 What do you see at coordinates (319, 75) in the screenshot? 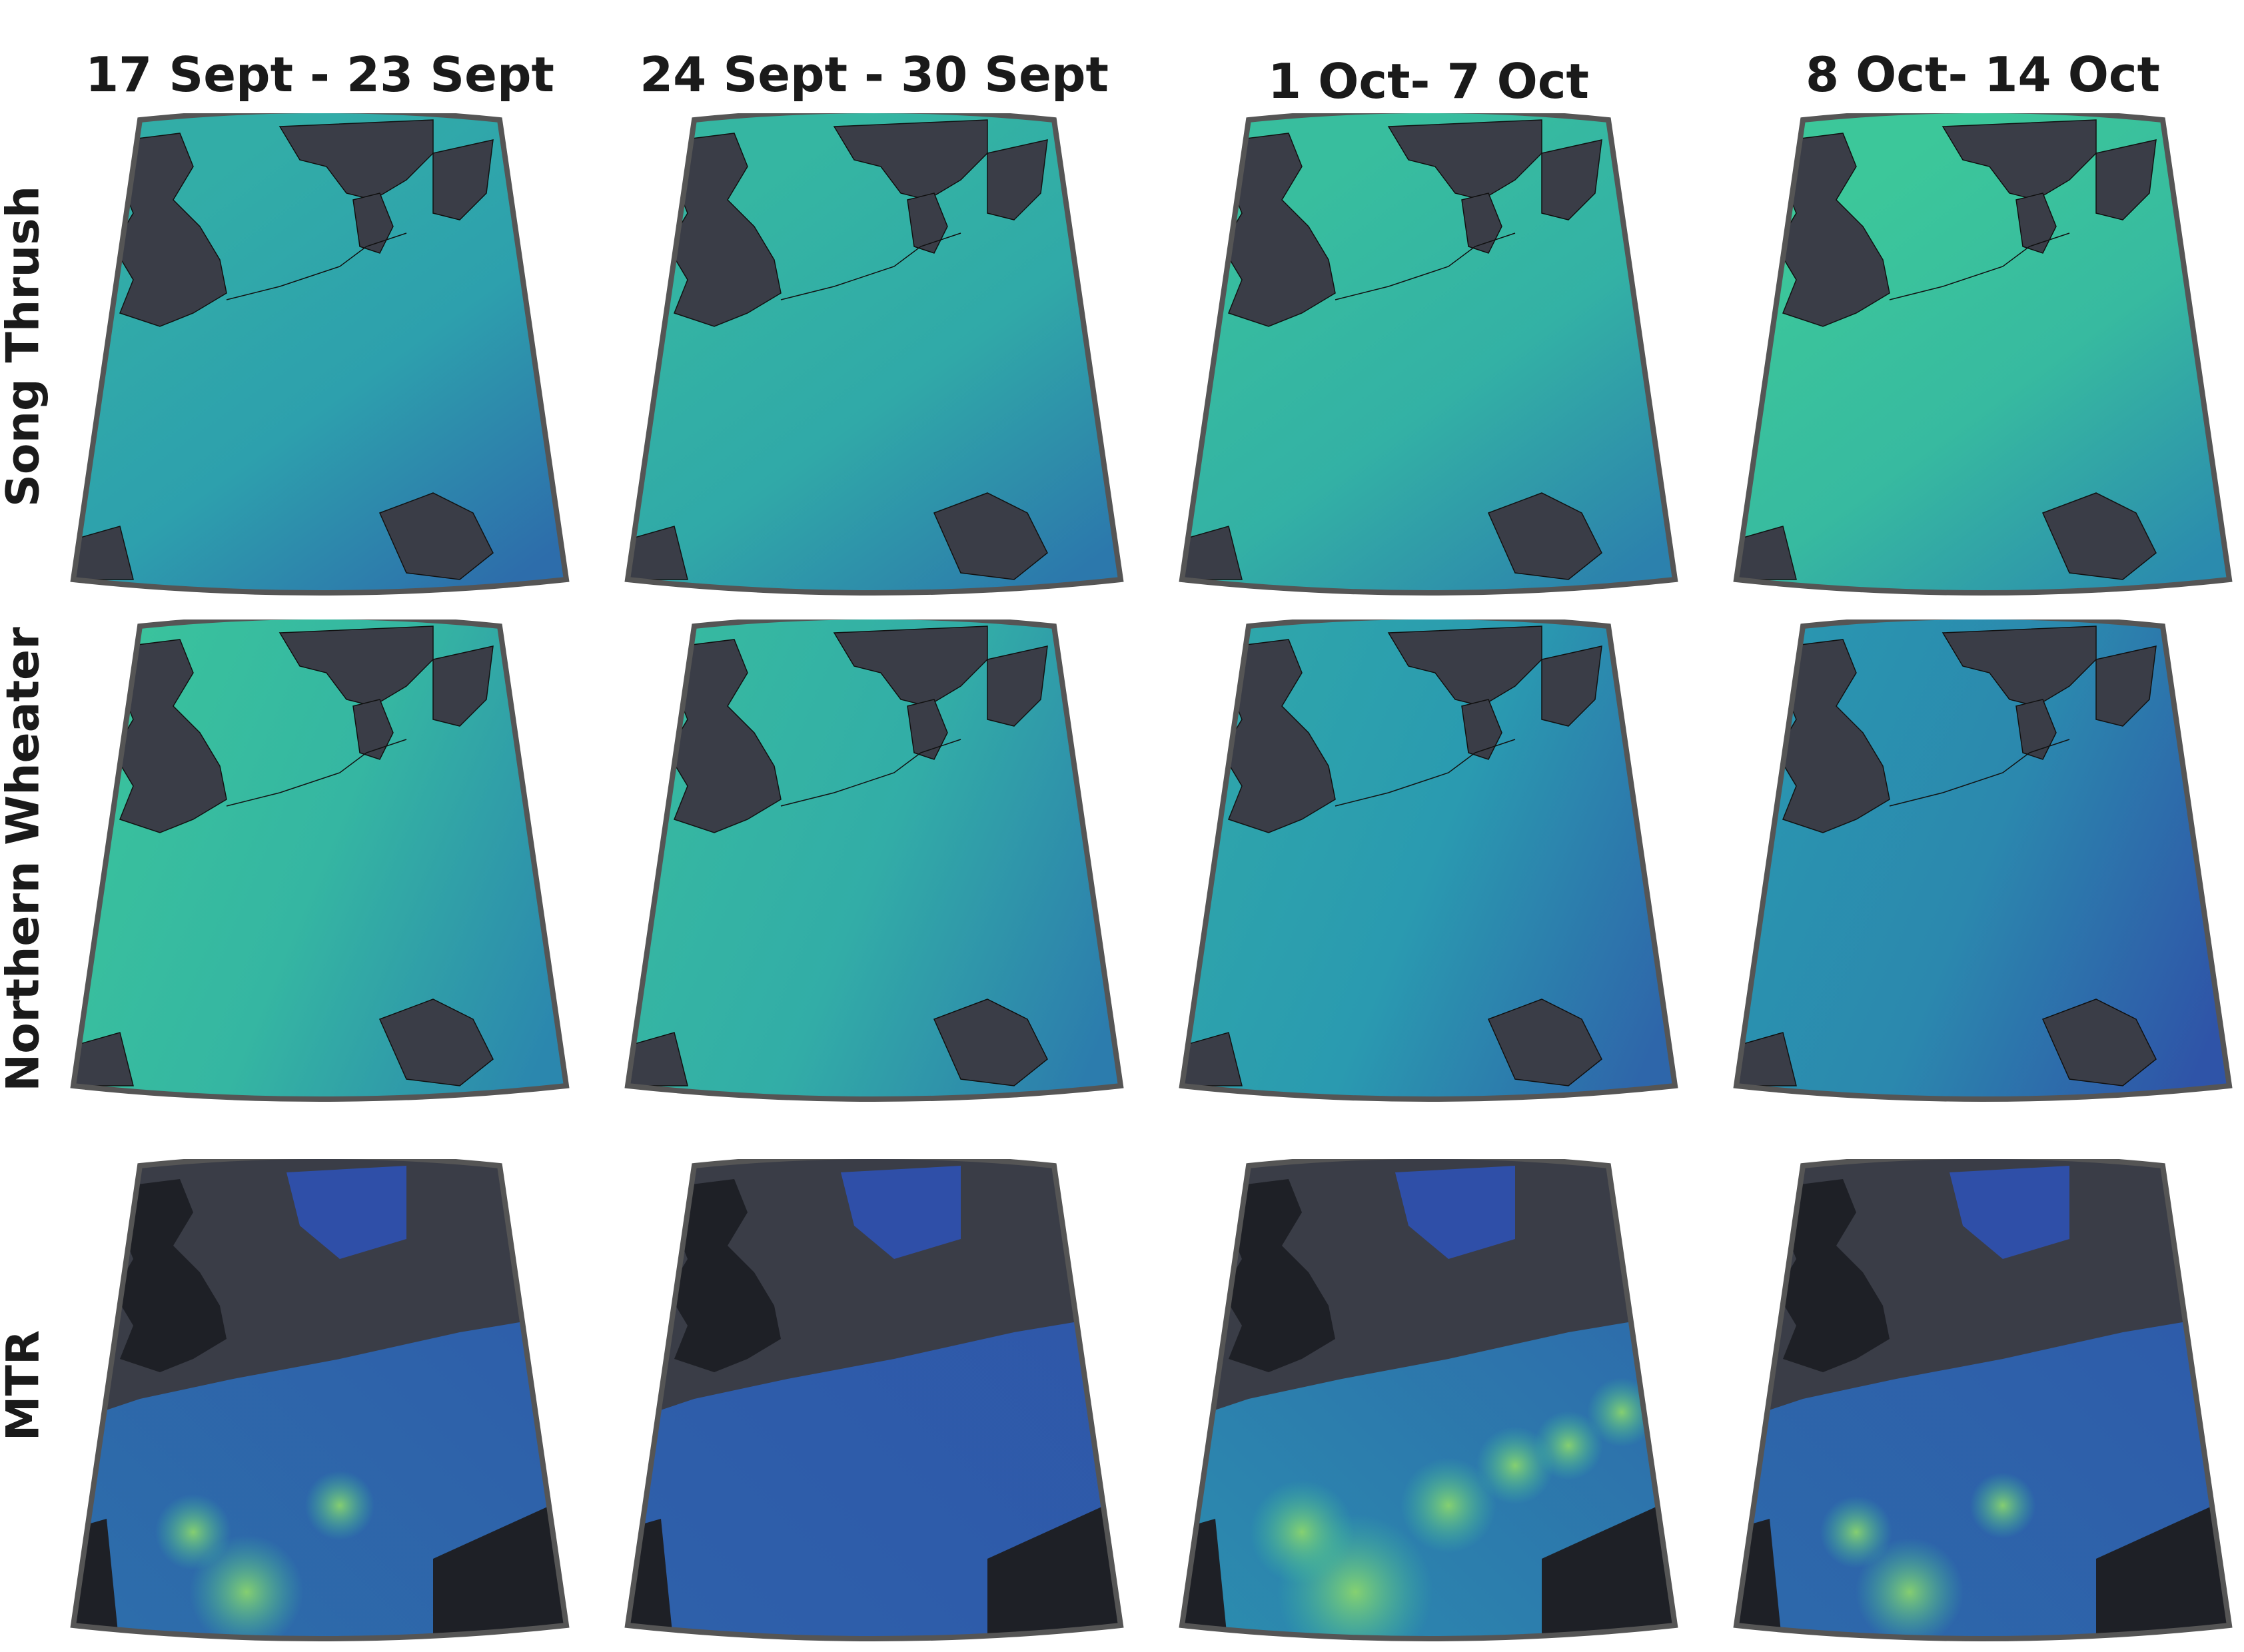
I see `column-title: 17 Sept - 23 Sept` at bounding box center [319, 75].